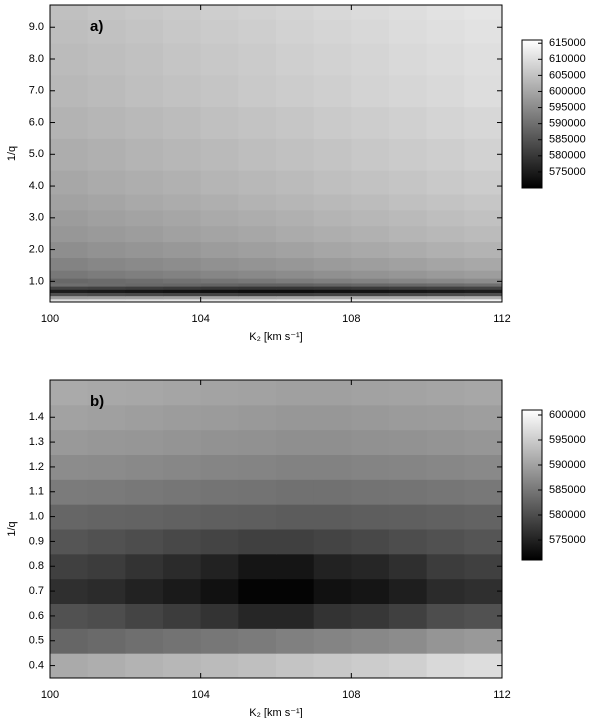 This screenshot has width=600, height=718. What do you see at coordinates (532, 114) in the screenshot?
I see `colorbar` at bounding box center [532, 114].